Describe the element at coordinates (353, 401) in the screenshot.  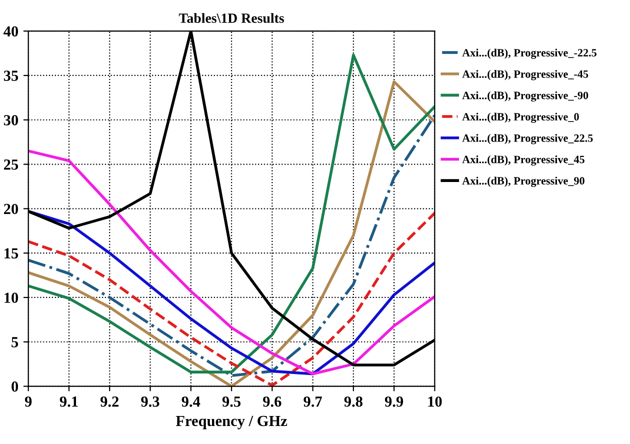
I see `x-tick-label: 9.8` at that location.